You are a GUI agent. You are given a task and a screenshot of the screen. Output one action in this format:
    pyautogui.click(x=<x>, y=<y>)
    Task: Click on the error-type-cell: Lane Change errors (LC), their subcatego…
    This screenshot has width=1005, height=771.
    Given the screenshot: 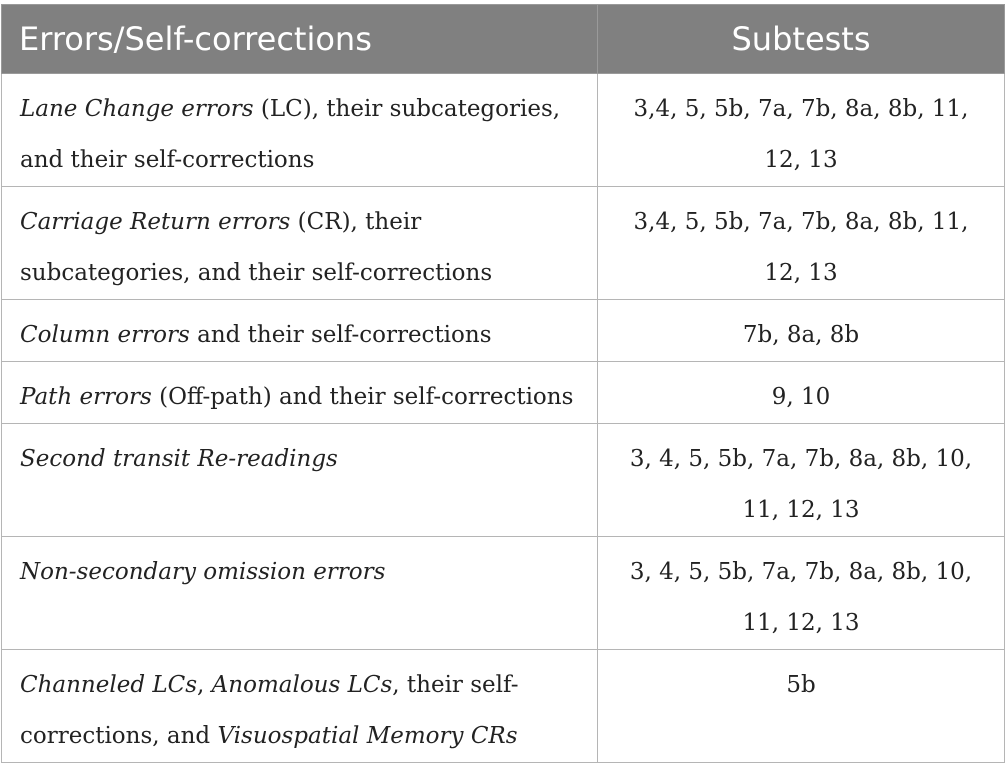 What is the action you would take?
    pyautogui.click(x=299, y=130)
    